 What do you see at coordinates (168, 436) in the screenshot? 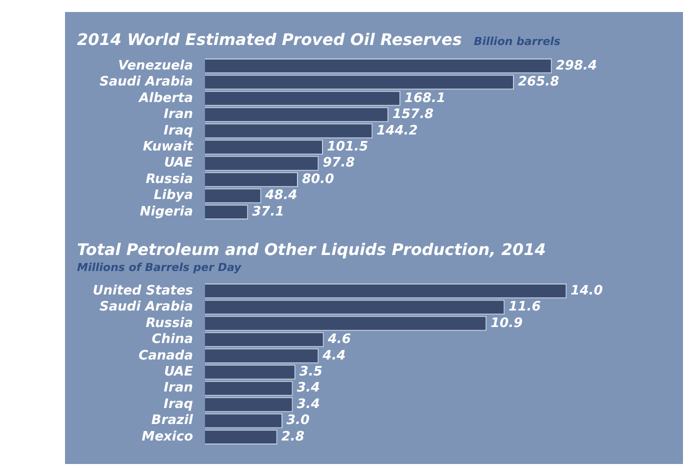
I see `y-tick-label: Mexico` at bounding box center [168, 436].